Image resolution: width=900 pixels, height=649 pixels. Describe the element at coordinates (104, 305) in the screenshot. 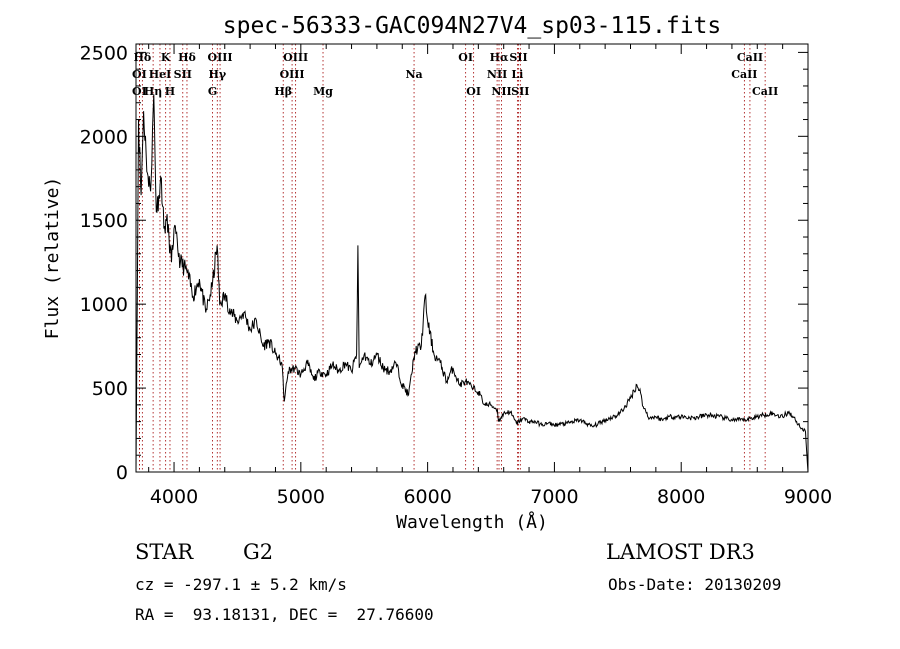

I see `y-tick-label: 1000` at that location.